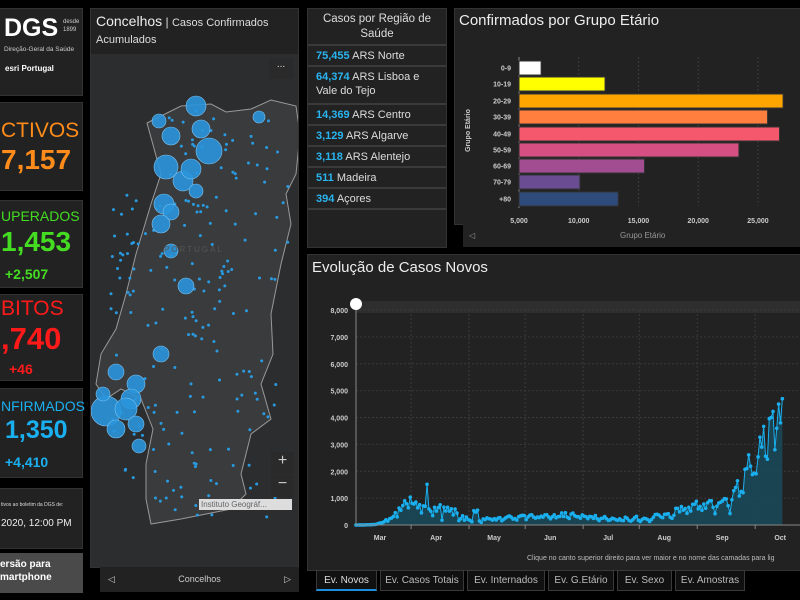 The height and width of the screenshot is (600, 800). What do you see at coordinates (581, 580) in the screenshot?
I see `tab-ev-g-et-rio: Ev. G.Etário` at bounding box center [581, 580].